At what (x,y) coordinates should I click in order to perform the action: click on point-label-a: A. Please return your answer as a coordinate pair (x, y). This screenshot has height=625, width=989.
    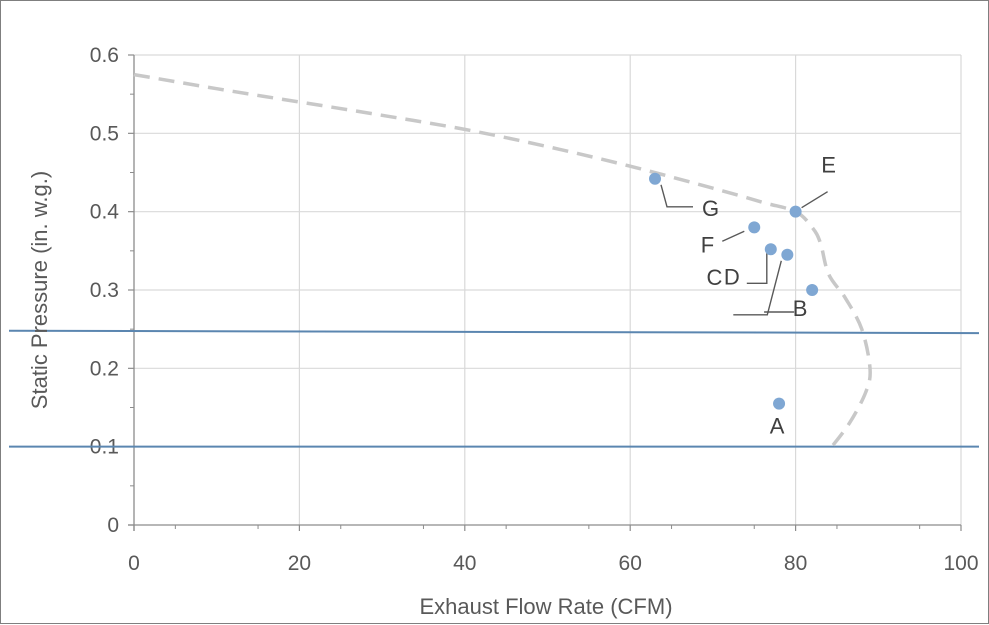
    Looking at the image, I should click on (777, 426).